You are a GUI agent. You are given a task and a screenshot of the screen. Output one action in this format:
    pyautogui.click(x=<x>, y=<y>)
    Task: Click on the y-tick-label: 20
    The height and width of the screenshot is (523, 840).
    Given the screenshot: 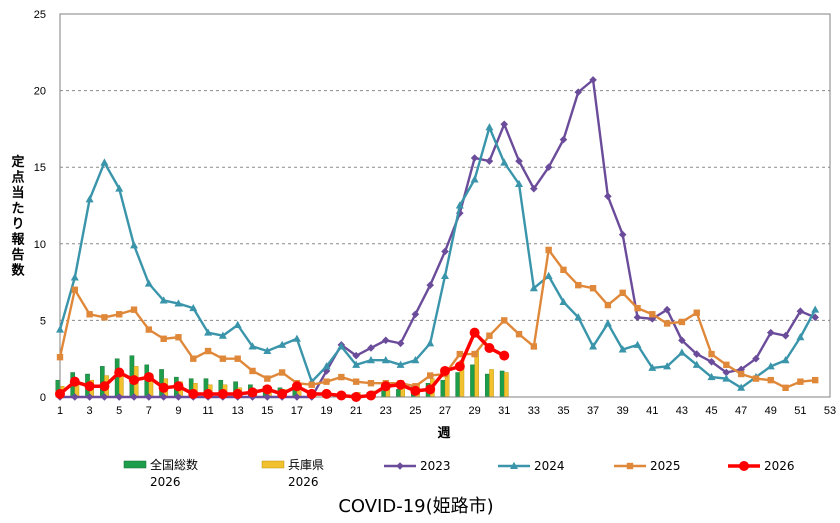 What is the action you would take?
    pyautogui.click(x=40, y=92)
    